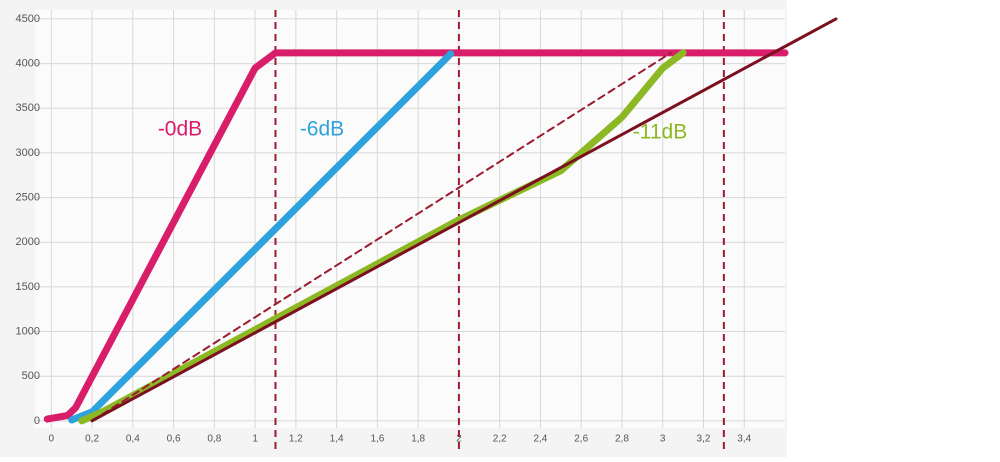 The image size is (1000, 462). What do you see at coordinates (37, 421) in the screenshot?
I see `y-tick-label: 0` at bounding box center [37, 421].